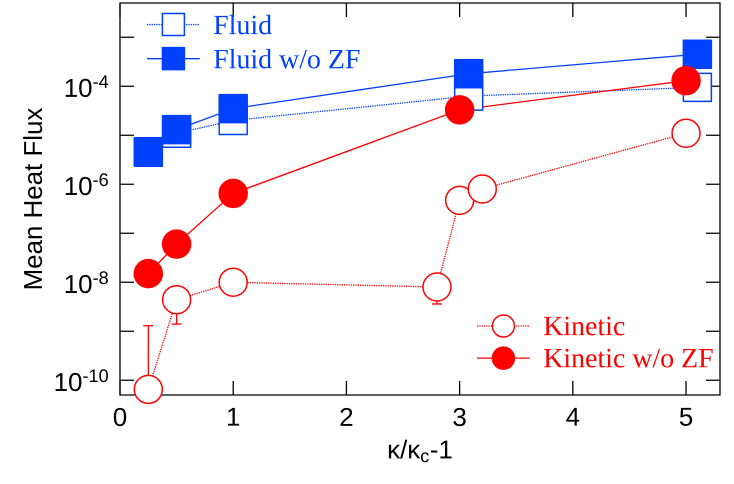 The image size is (734, 484). I want to click on legend-label: Kinetic, so click(584, 326).